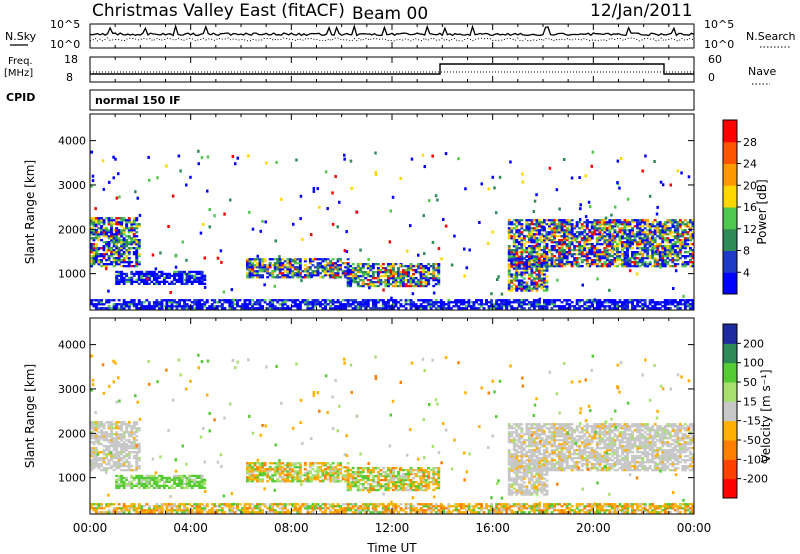 This screenshot has height=554, width=800. I want to click on colorbar-swatch, so click(730, 218).